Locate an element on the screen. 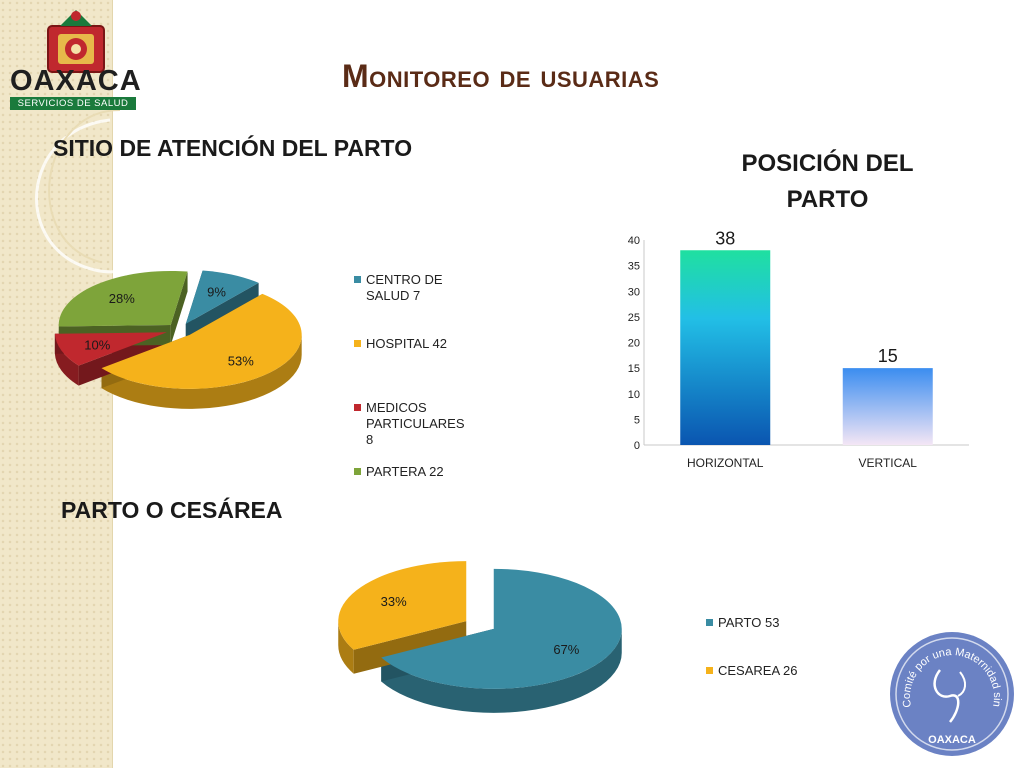 The height and width of the screenshot is (768, 1024). bar-chart-posicion: 0 5 10 15 20 25 30 35 40 38 HORIZONTAL 15 VERTICAL is located at coordinates (798, 349).